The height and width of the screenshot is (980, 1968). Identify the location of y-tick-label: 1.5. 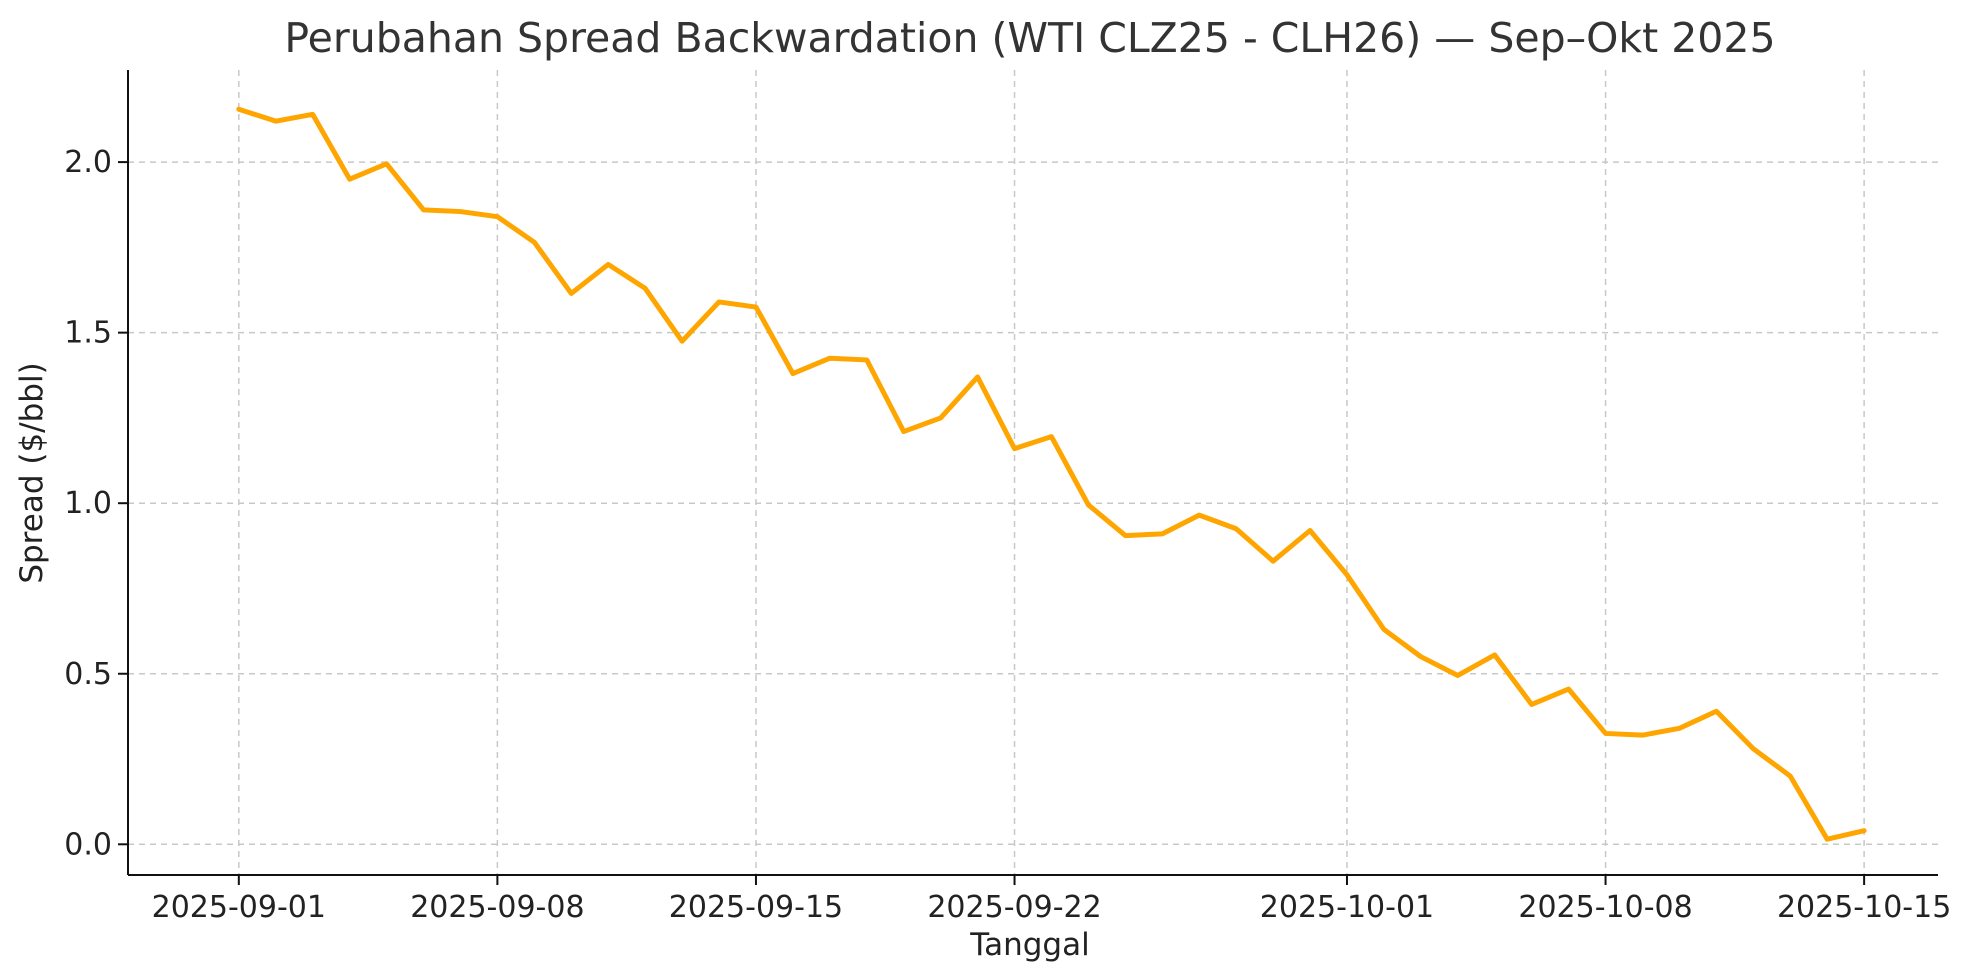
(88, 333).